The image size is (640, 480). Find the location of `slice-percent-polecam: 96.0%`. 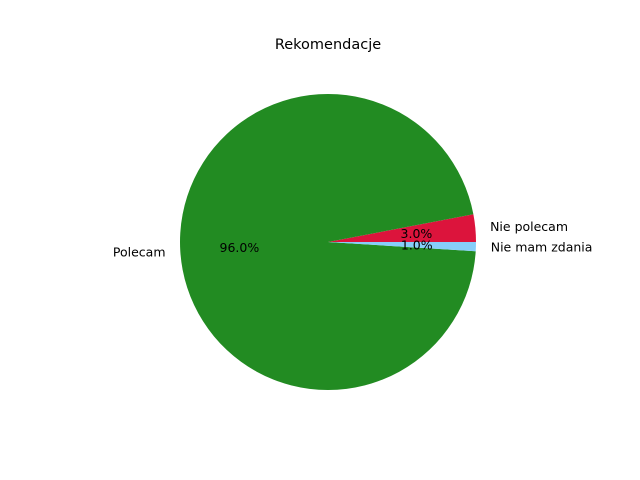

slice-percent-polecam: 96.0% is located at coordinates (240, 247).